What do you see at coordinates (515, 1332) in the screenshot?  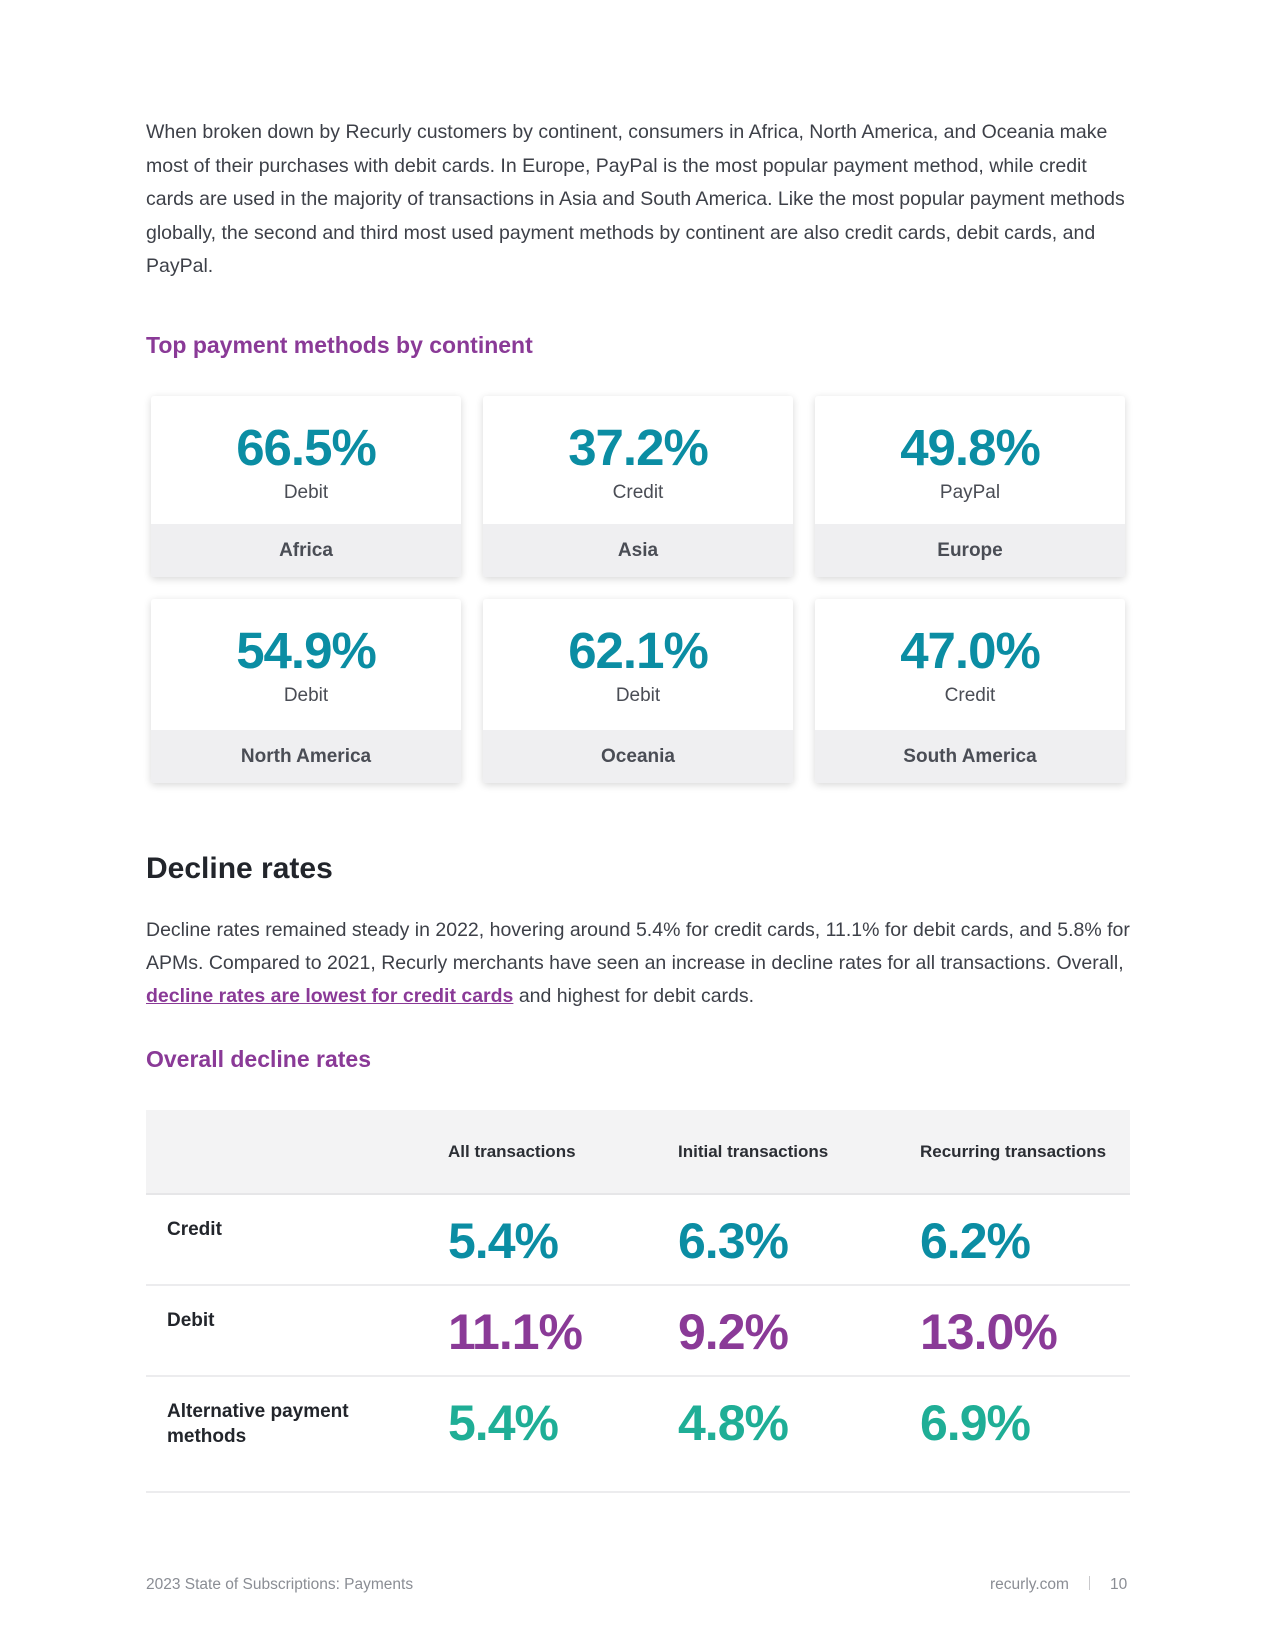 I see `rate-cell: 11.1%` at bounding box center [515, 1332].